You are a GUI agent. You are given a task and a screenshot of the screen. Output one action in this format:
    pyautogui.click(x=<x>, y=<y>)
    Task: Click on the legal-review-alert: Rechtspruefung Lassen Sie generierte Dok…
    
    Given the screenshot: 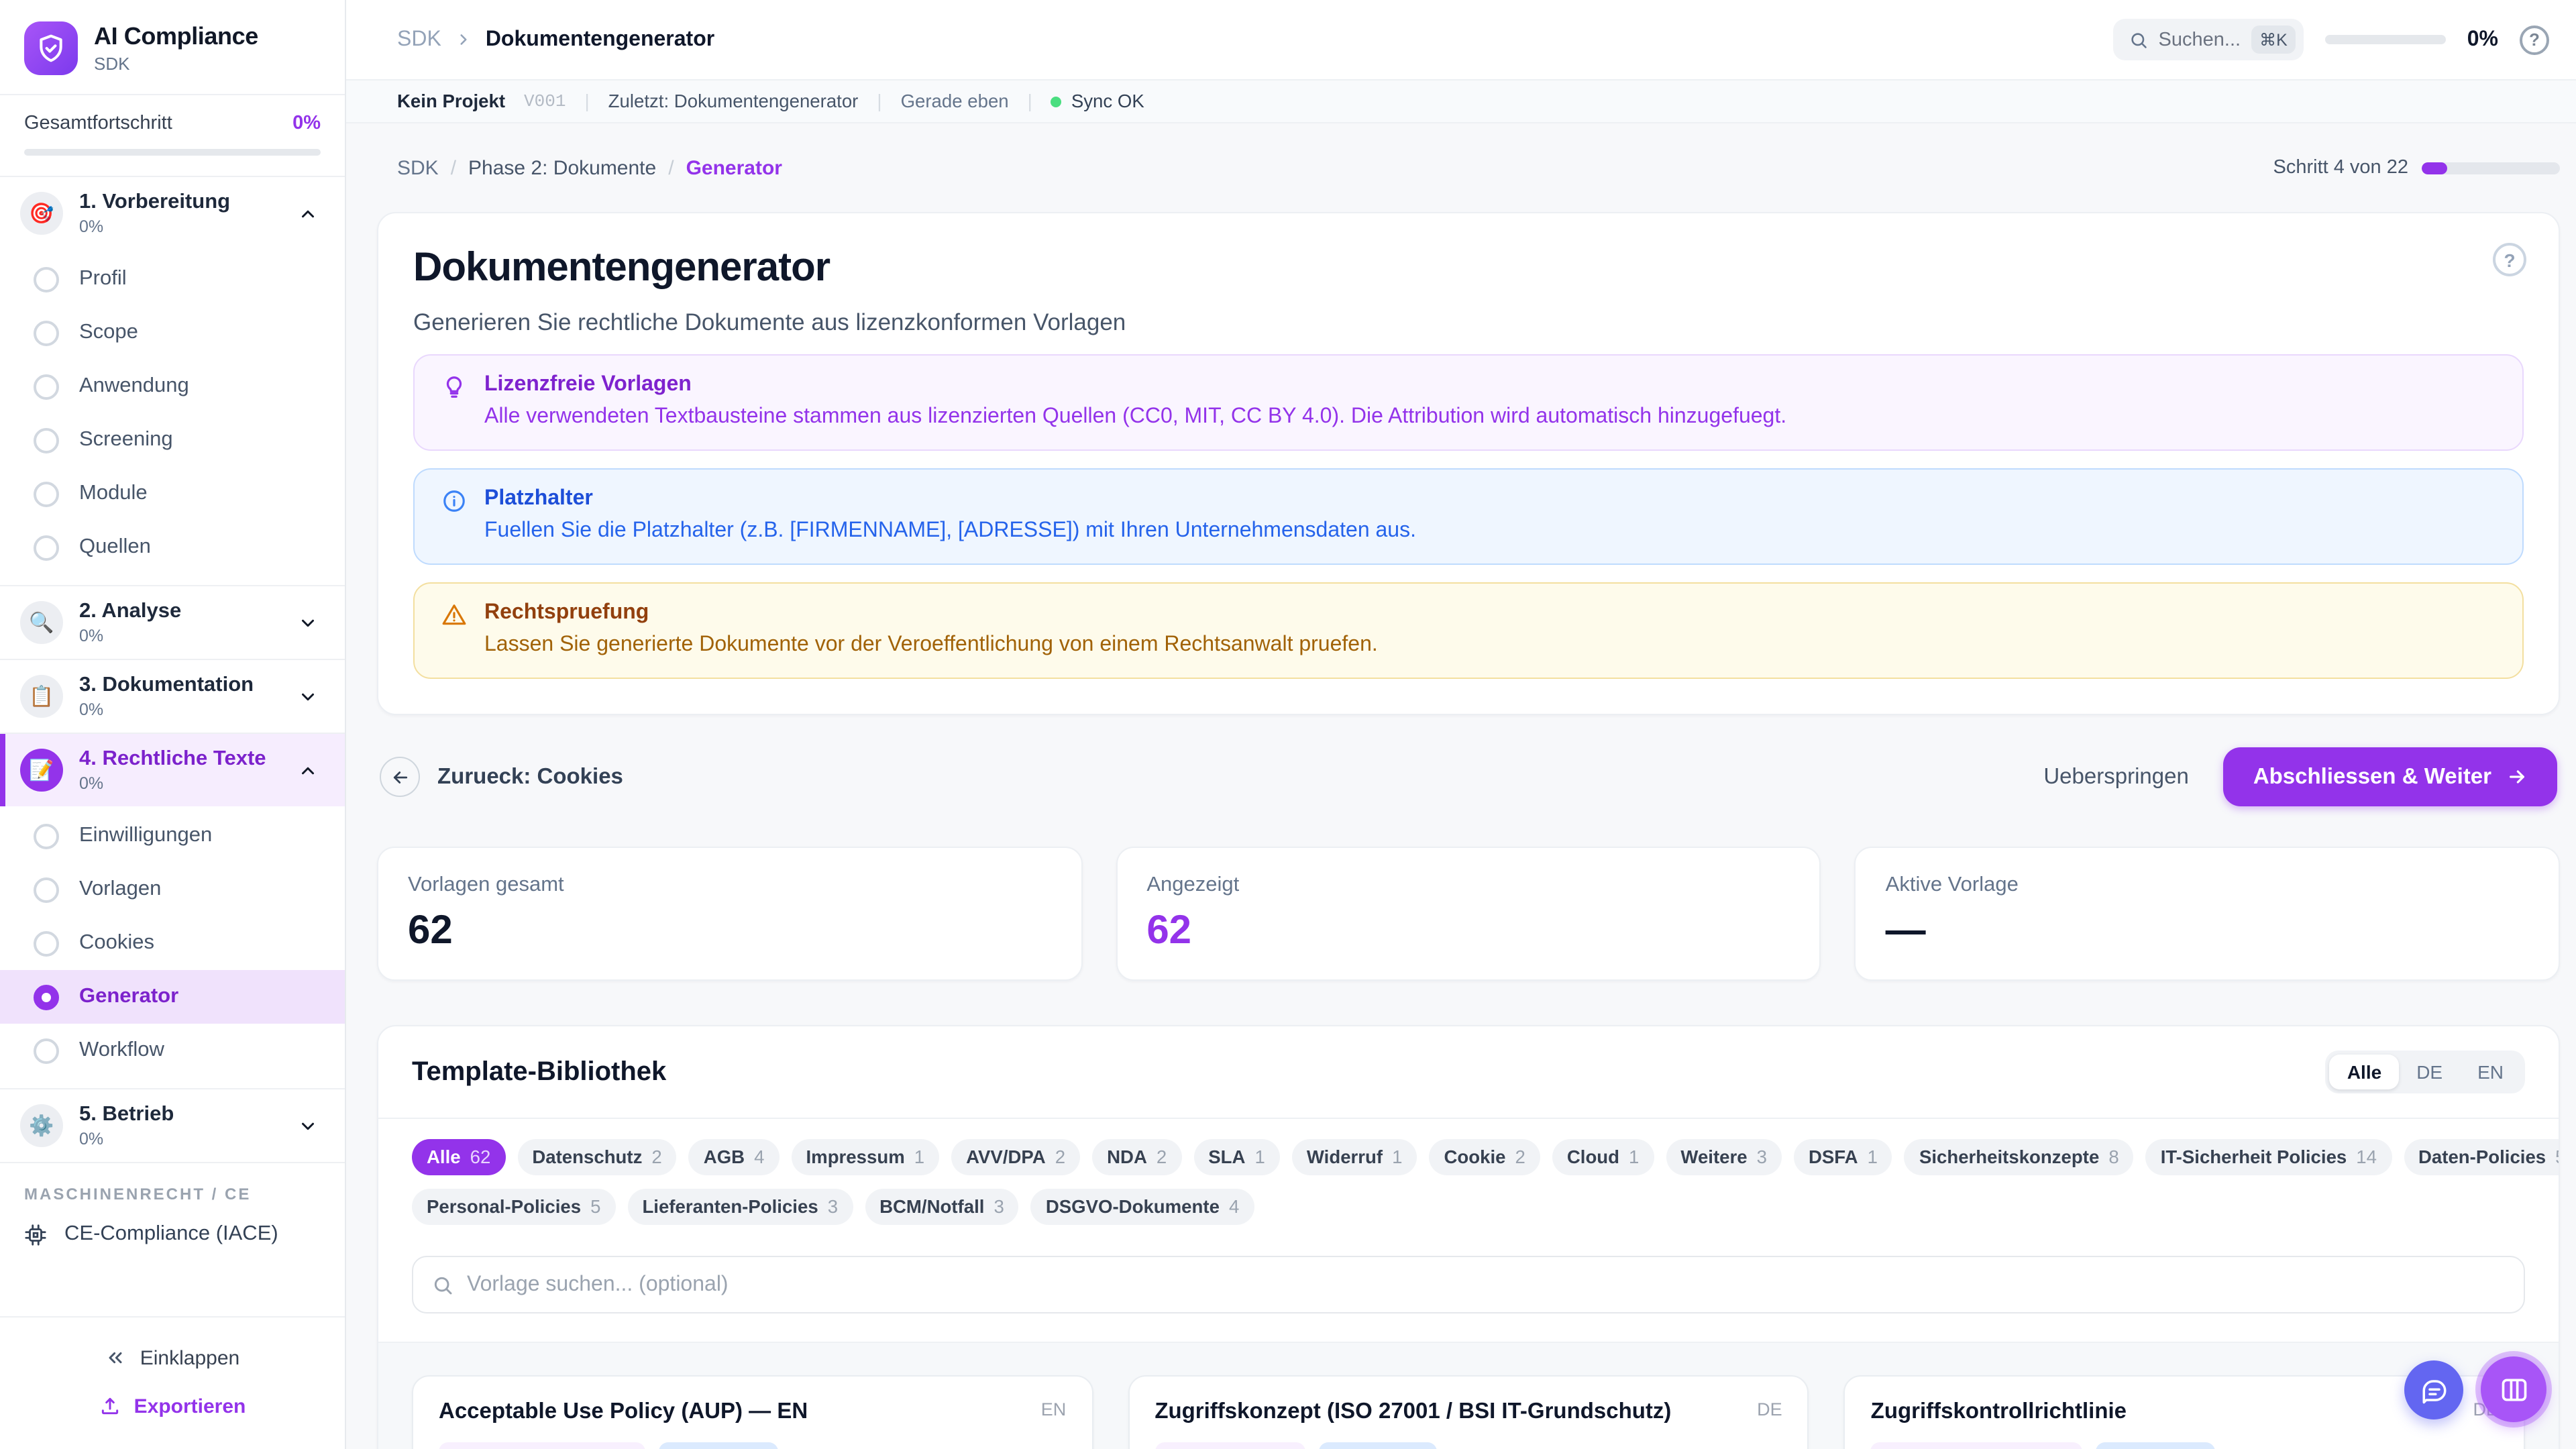 What is the action you would take?
    pyautogui.click(x=1468, y=630)
    